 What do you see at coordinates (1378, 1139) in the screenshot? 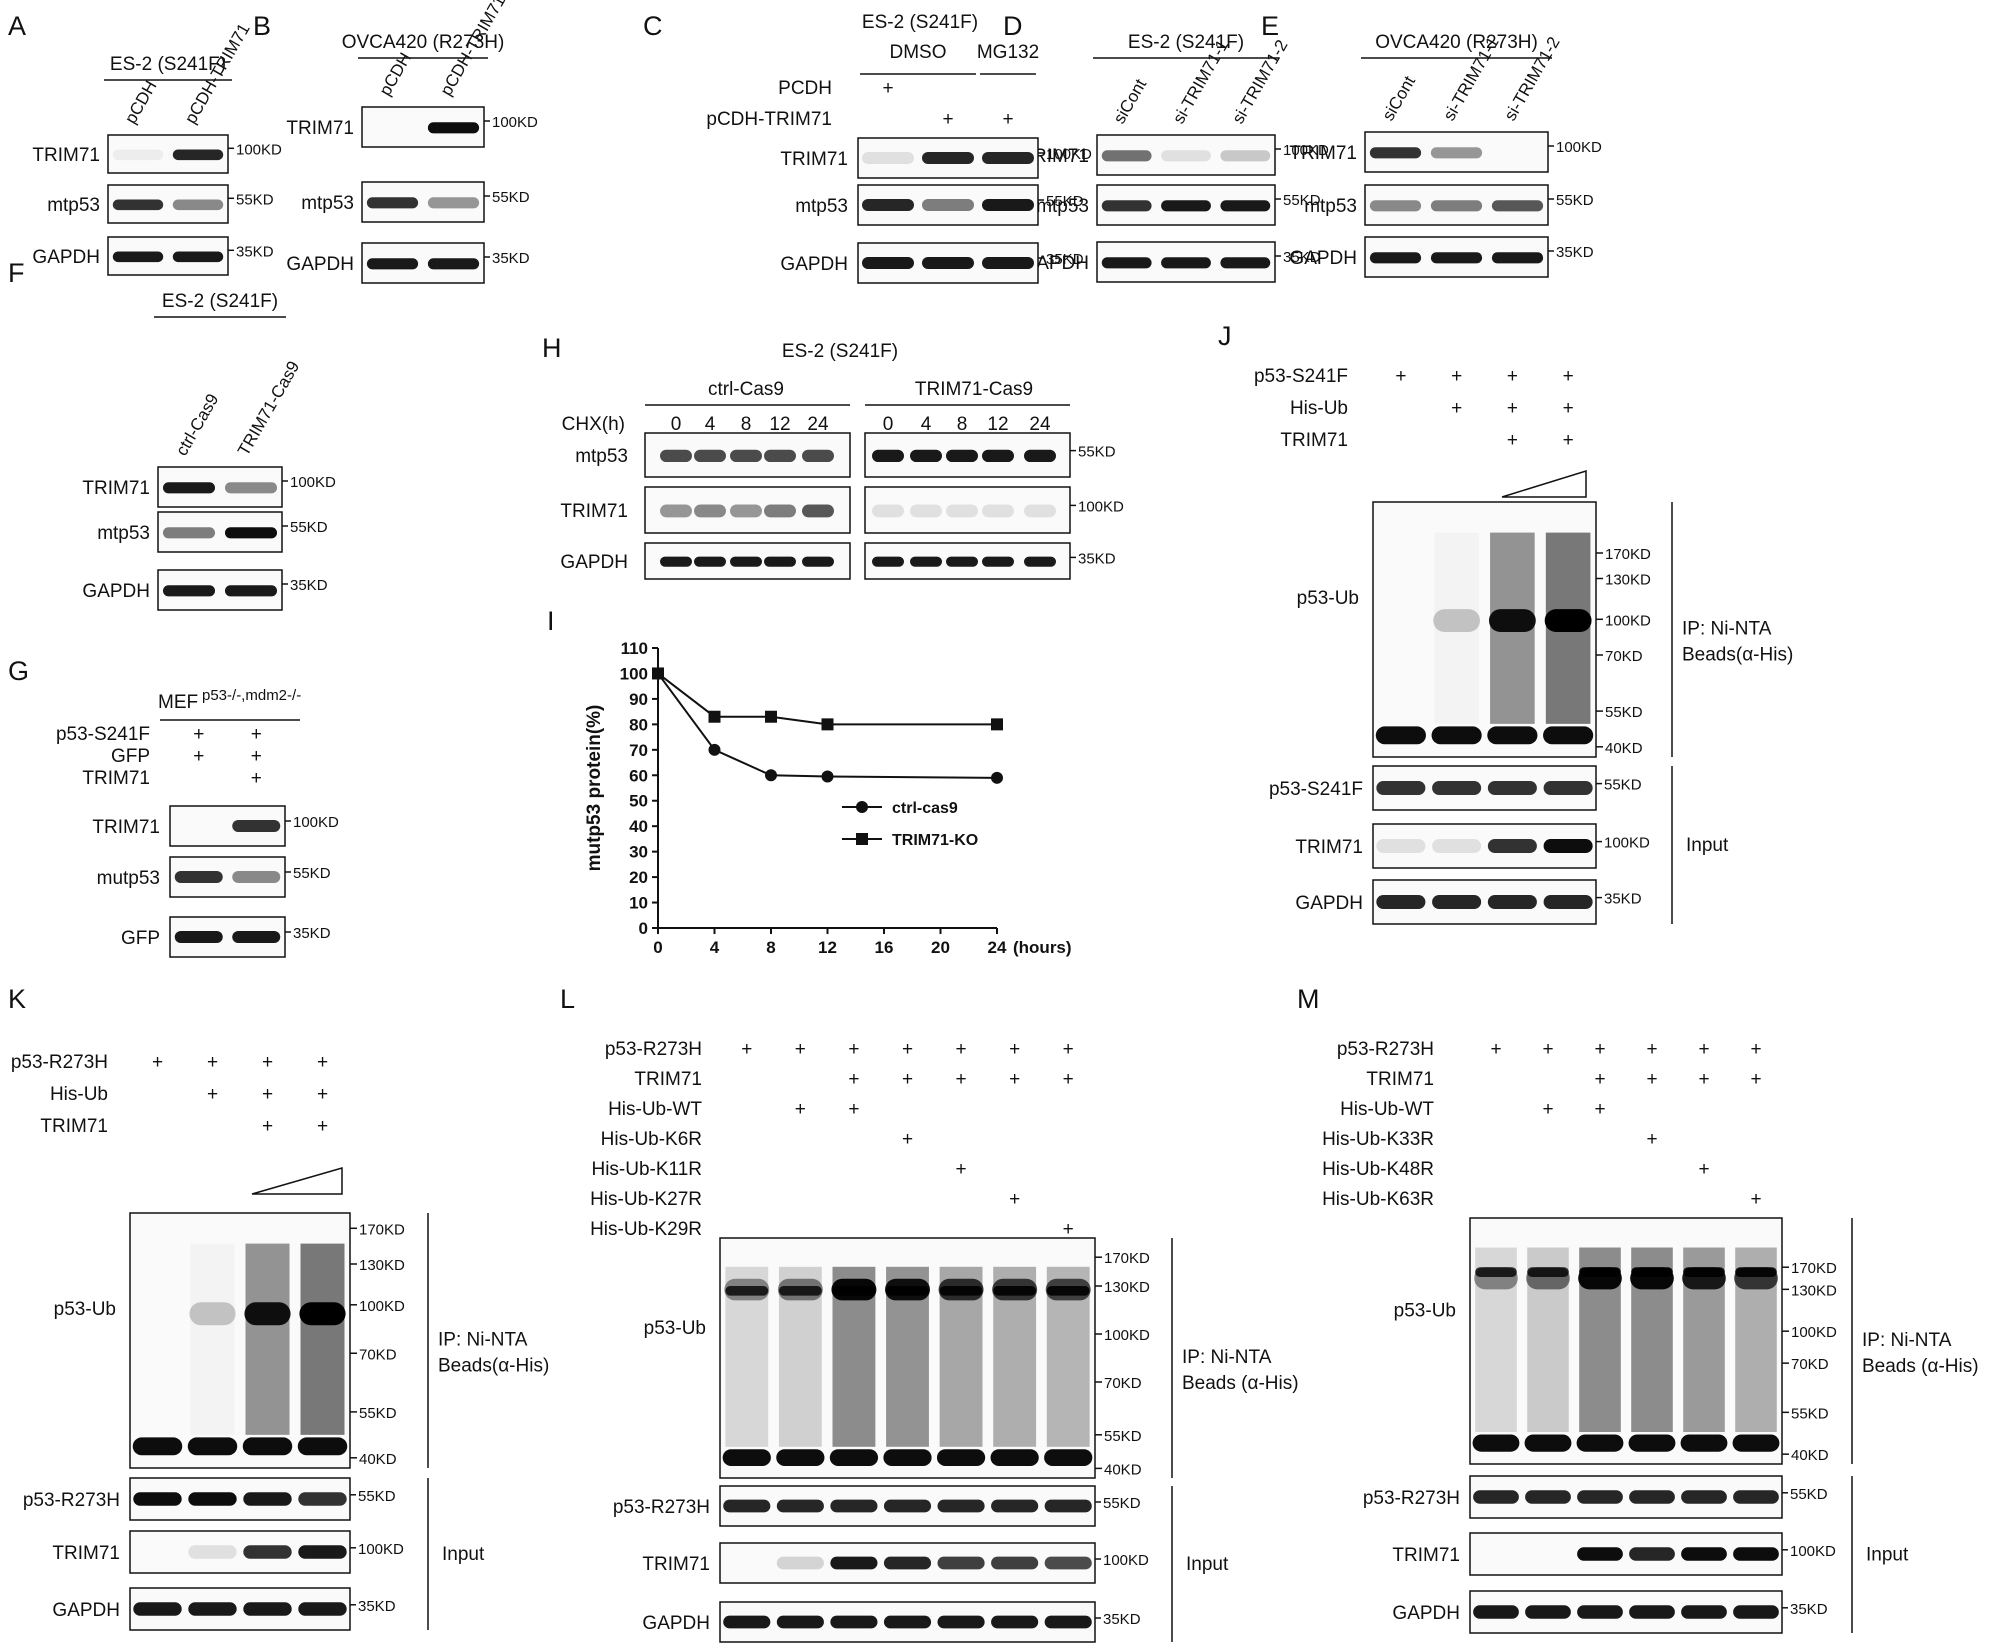
I see `condition-label: His-Ub-K33R` at bounding box center [1378, 1139].